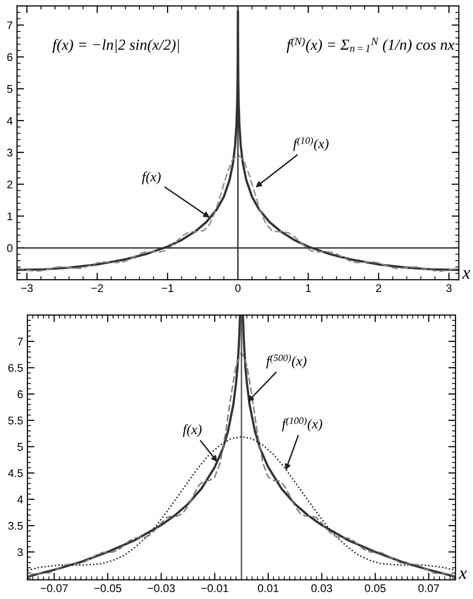 Image resolution: width=473 pixels, height=599 pixels. I want to click on annotation: f$^{(N)}$(x) = Σ$_{n=1}$$^{N}$ (1/n) cos nx, so click(370, 45).